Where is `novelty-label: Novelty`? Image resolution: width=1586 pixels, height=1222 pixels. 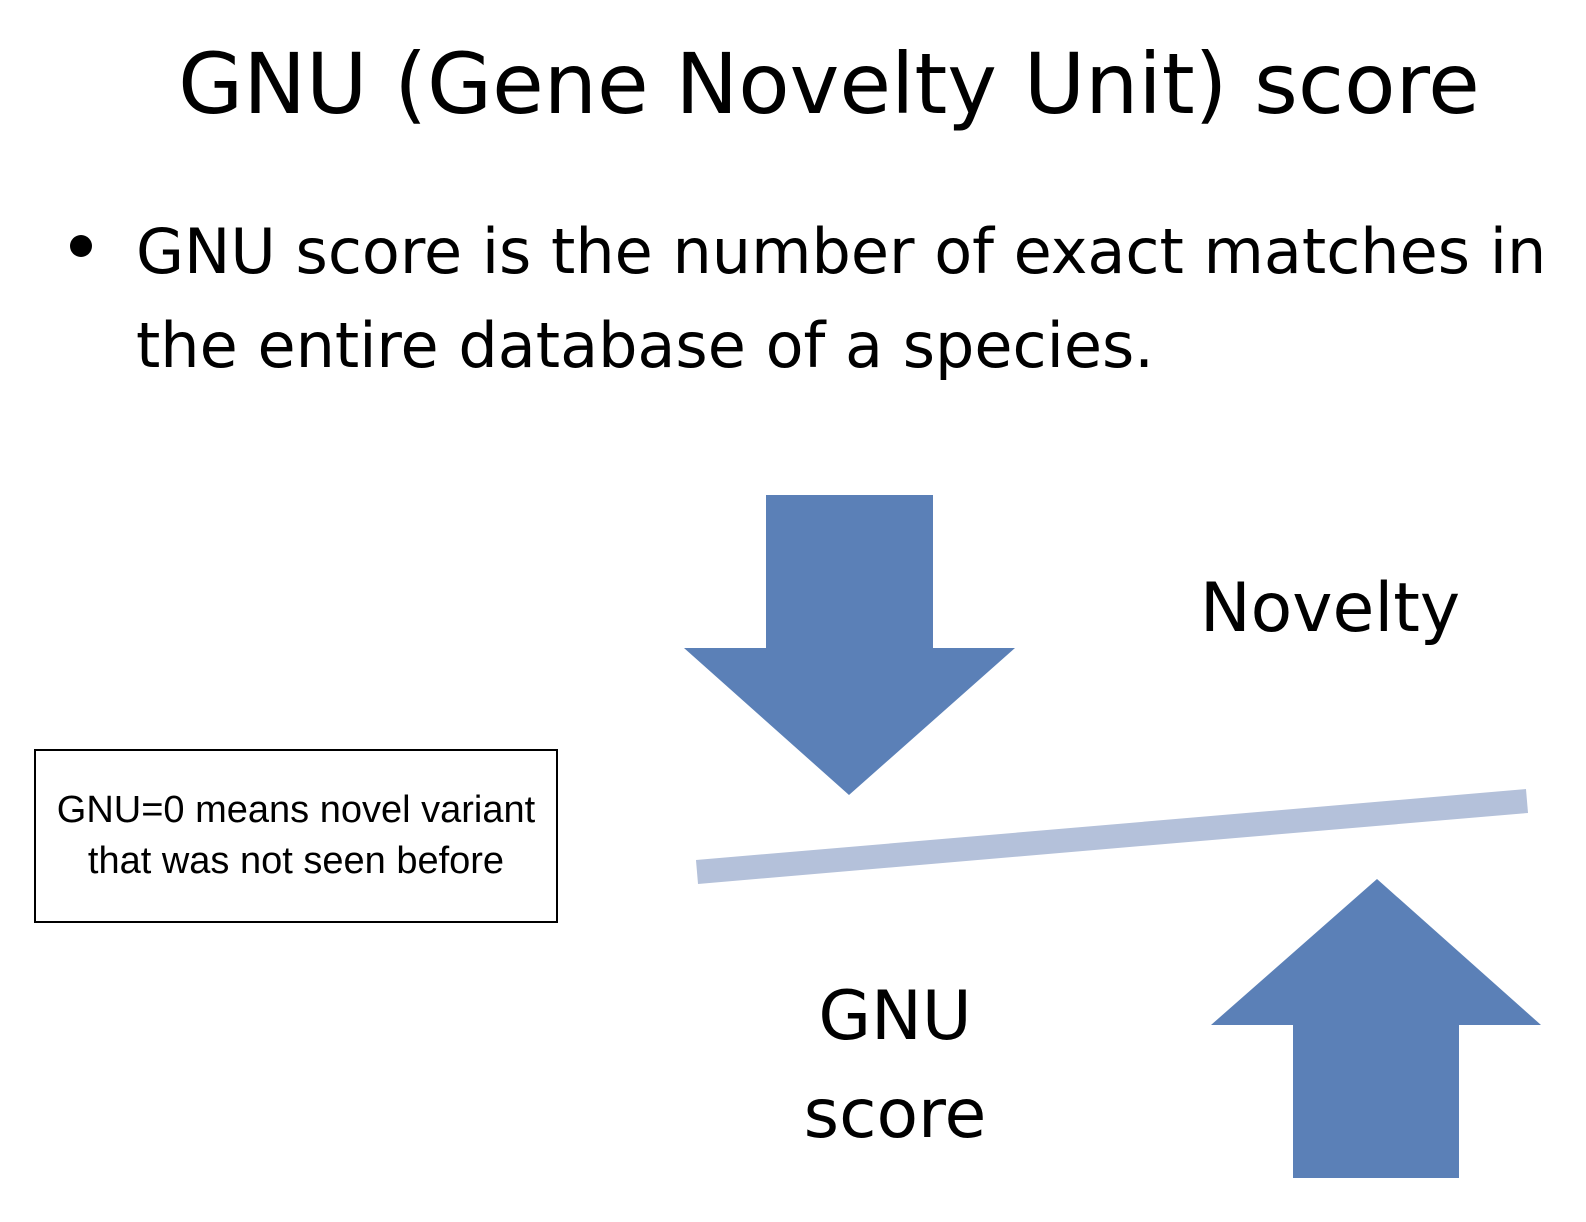
novelty-label: Novelty is located at coordinates (1330, 608).